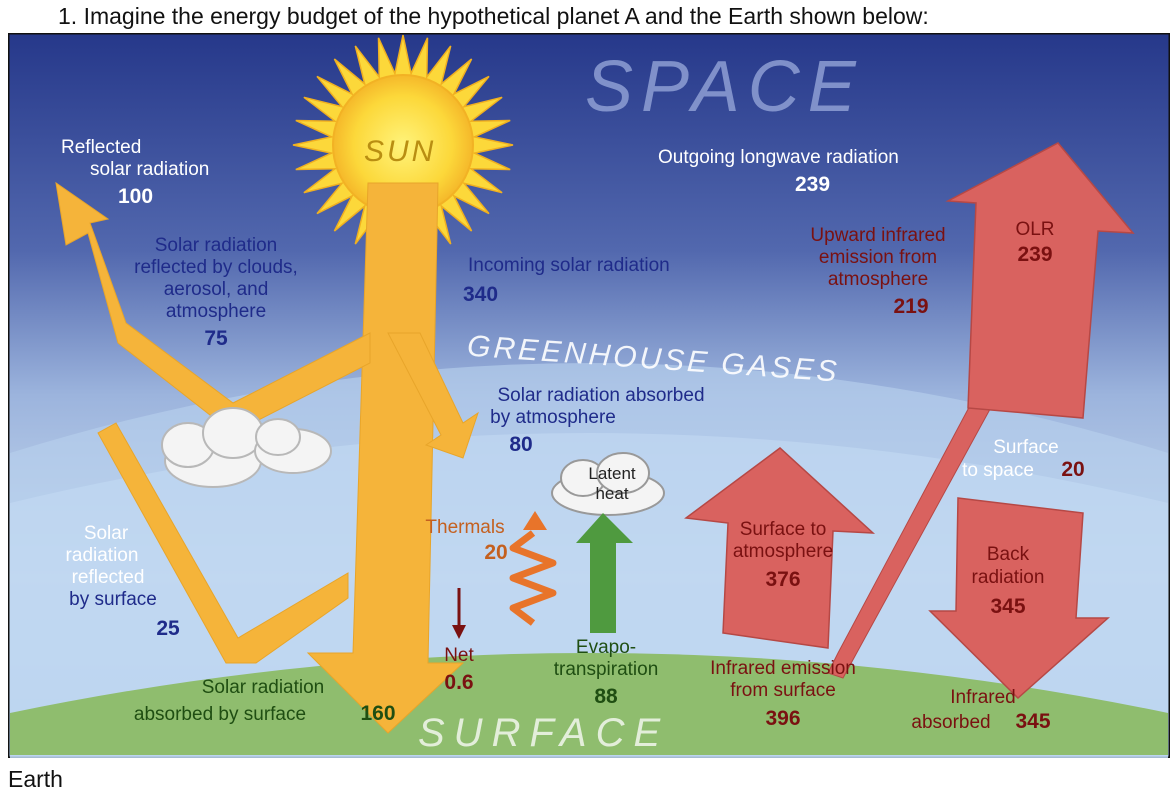 This screenshot has height=800, width=1170. What do you see at coordinates (606, 647) in the screenshot?
I see `evapotranspiration-label-1: Evapo-` at bounding box center [606, 647].